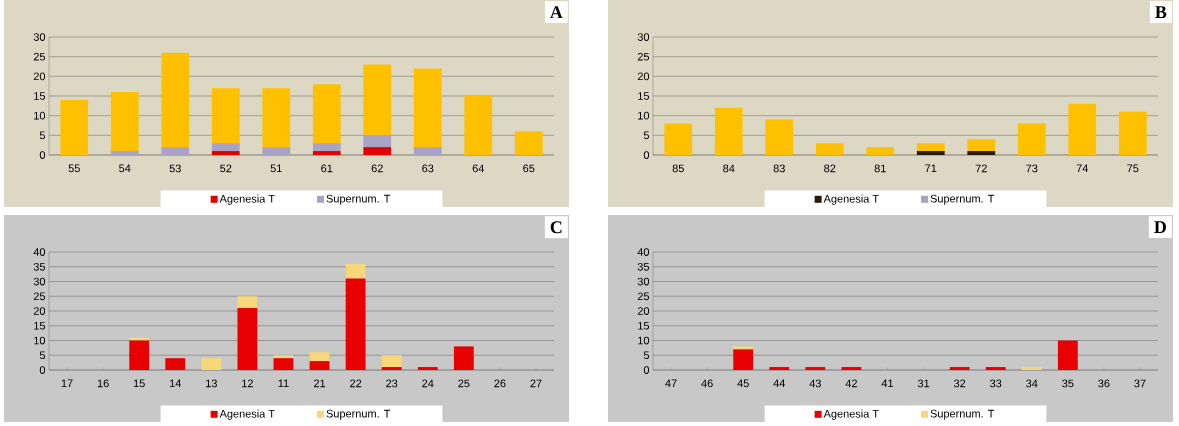 Image resolution: width=1179 pixels, height=426 pixels. Describe the element at coordinates (707, 383) in the screenshot. I see `x-tick-label: 46` at that location.